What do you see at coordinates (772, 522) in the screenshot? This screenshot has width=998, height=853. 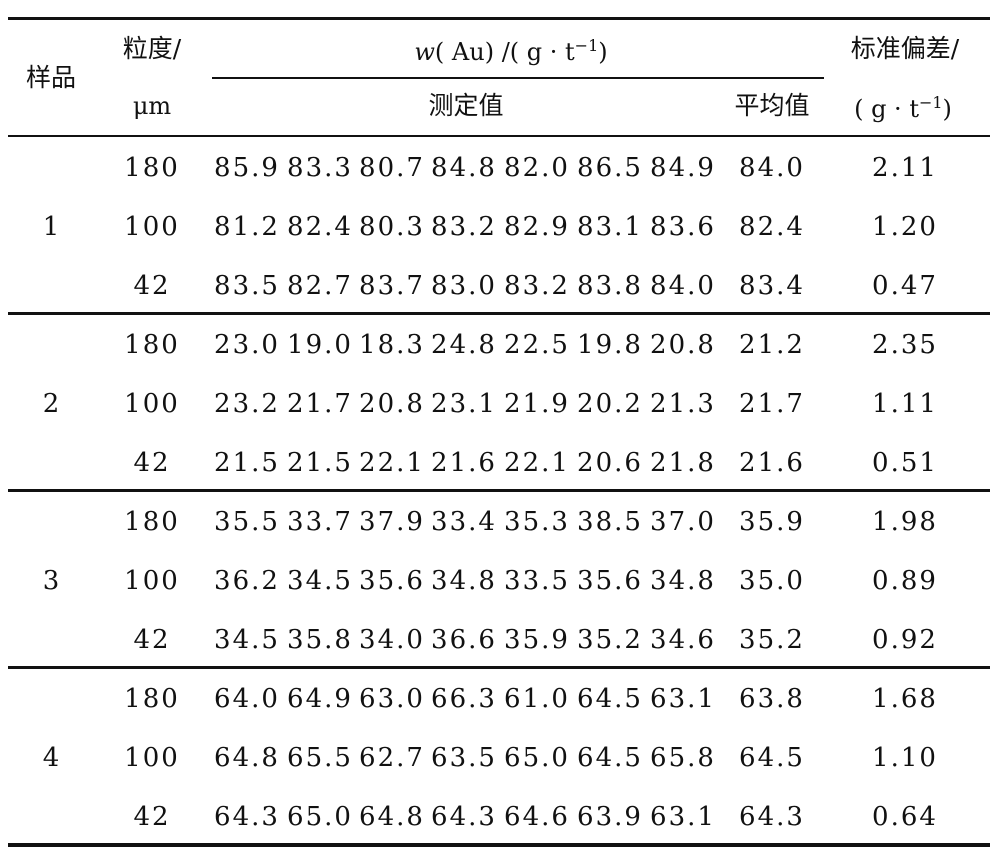 I see `mean-cell: 35.9` at bounding box center [772, 522].